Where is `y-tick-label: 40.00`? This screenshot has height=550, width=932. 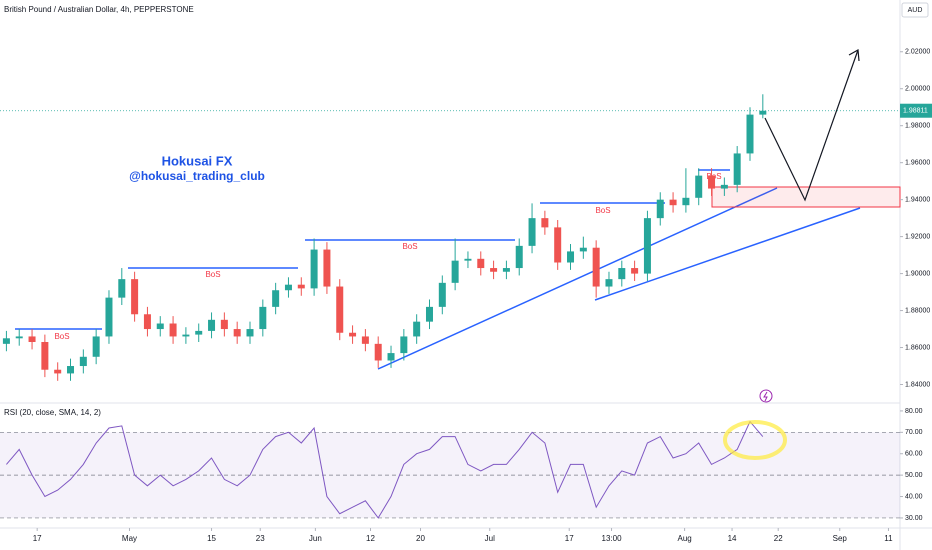 y-tick-label: 40.00 is located at coordinates (914, 496).